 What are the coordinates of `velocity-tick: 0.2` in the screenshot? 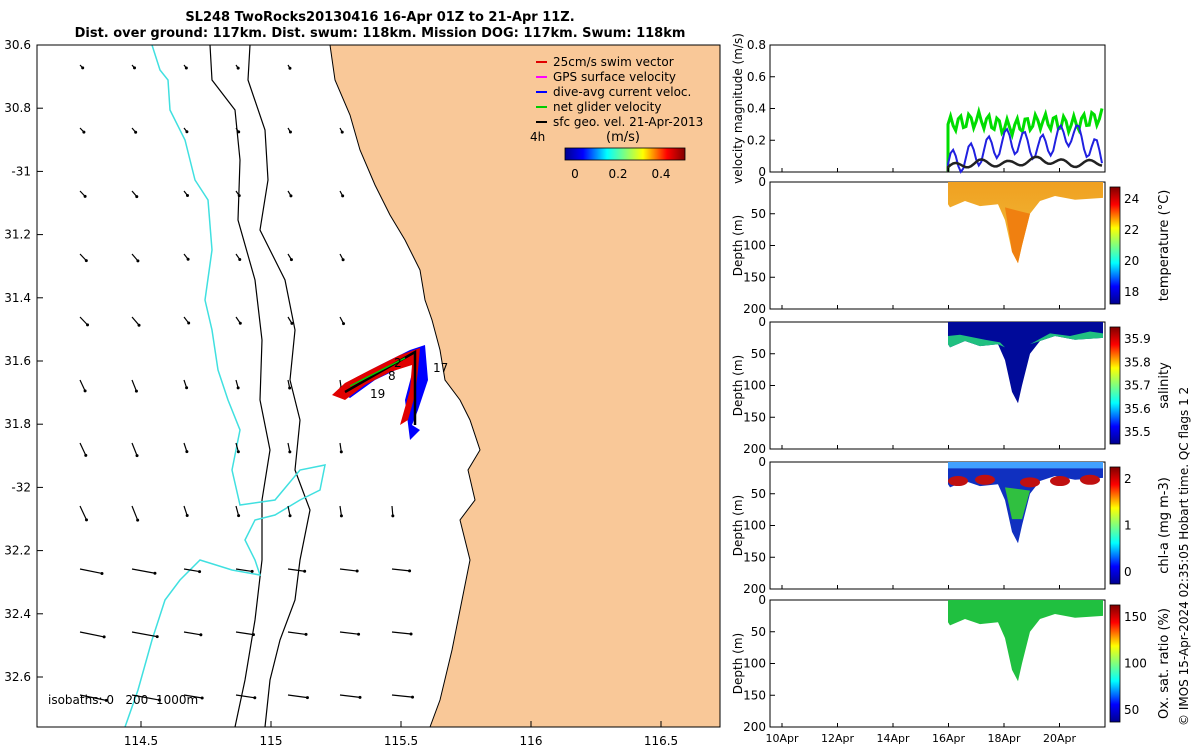 It's located at (756, 140).